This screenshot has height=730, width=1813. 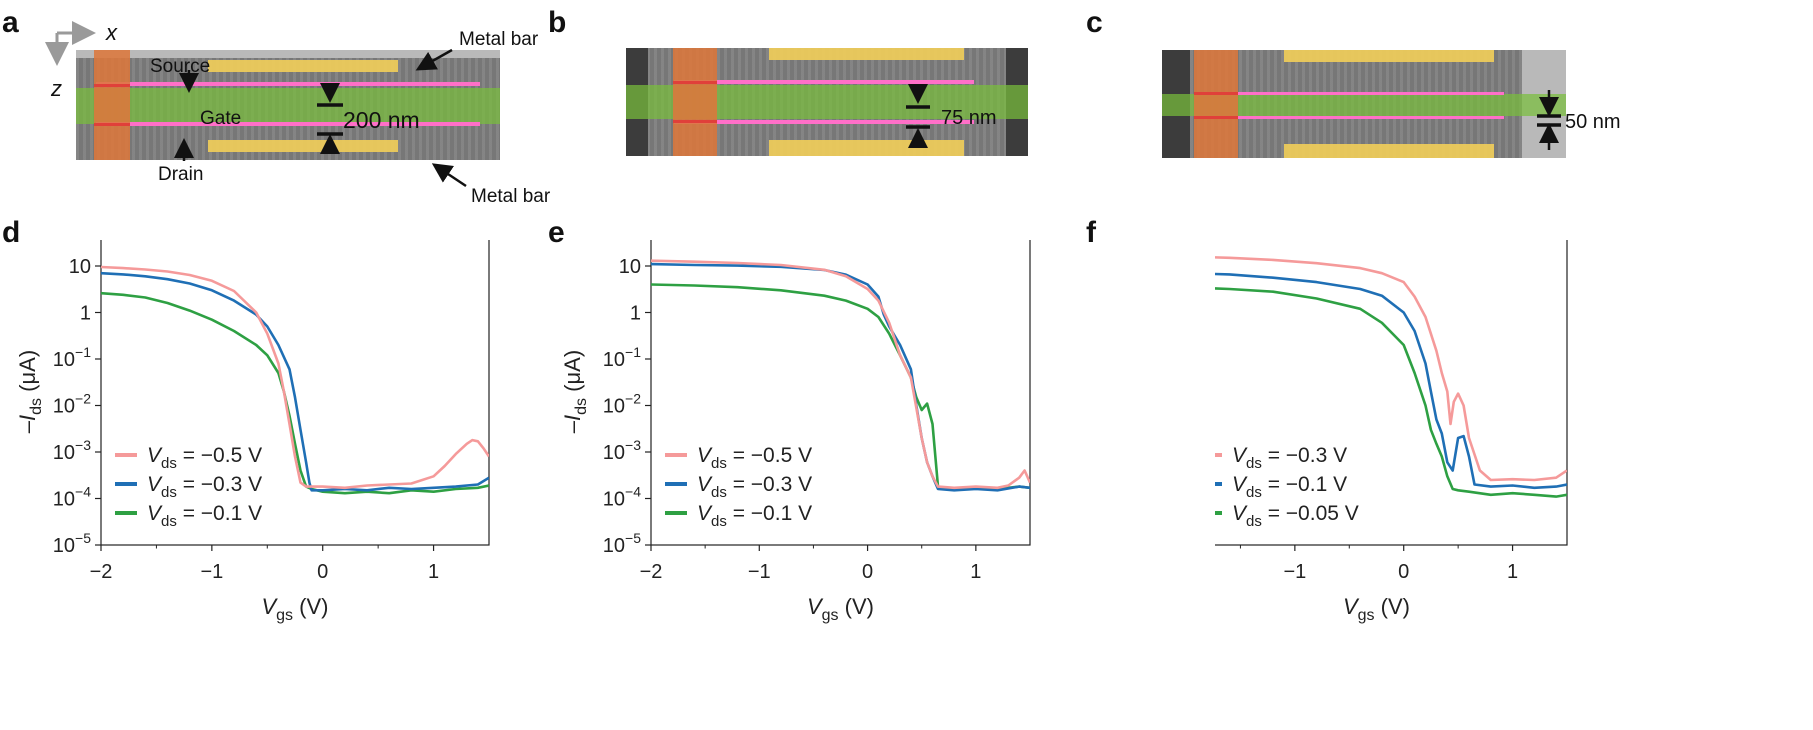 I want to click on panel-label-f: f, so click(x=1091, y=232).